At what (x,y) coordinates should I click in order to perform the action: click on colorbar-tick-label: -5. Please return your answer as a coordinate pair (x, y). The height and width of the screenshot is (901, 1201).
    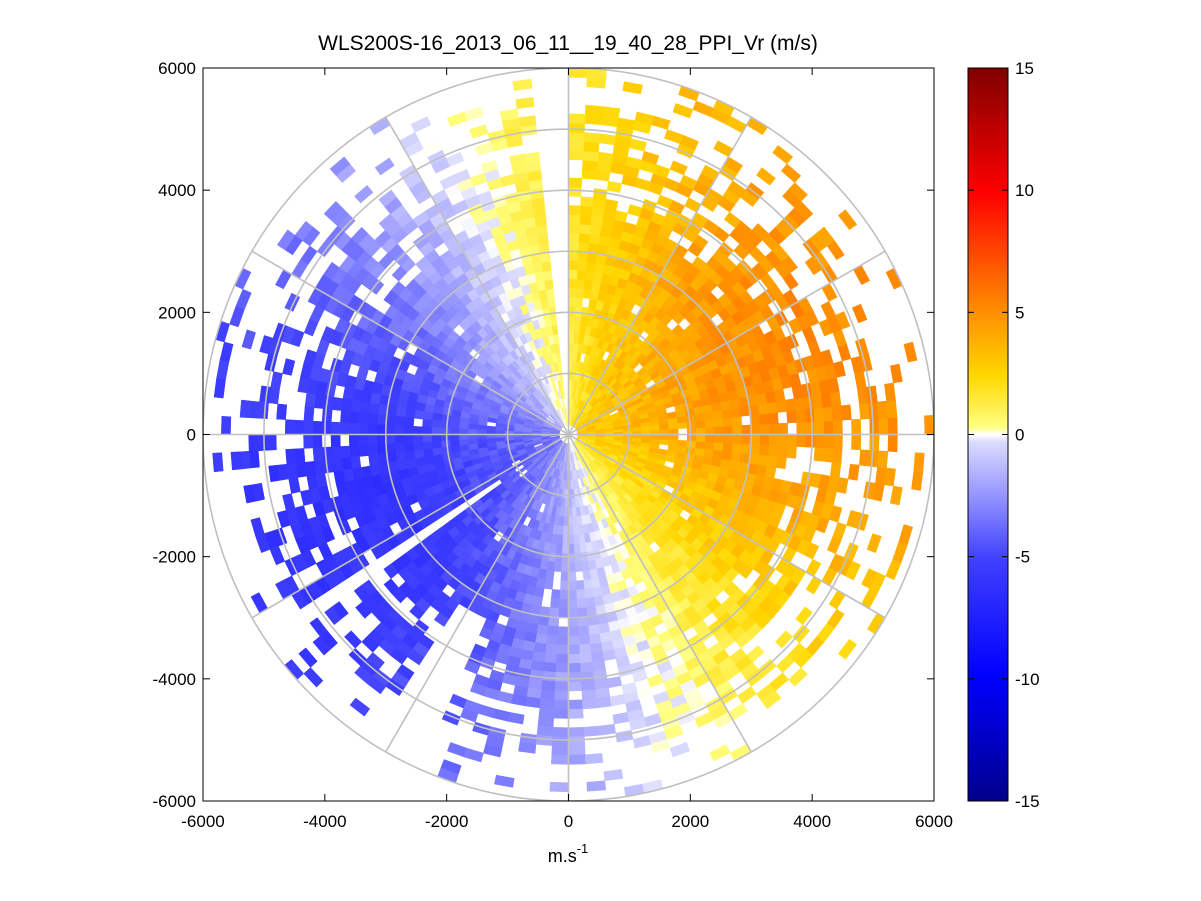
    Looking at the image, I should click on (1022, 557).